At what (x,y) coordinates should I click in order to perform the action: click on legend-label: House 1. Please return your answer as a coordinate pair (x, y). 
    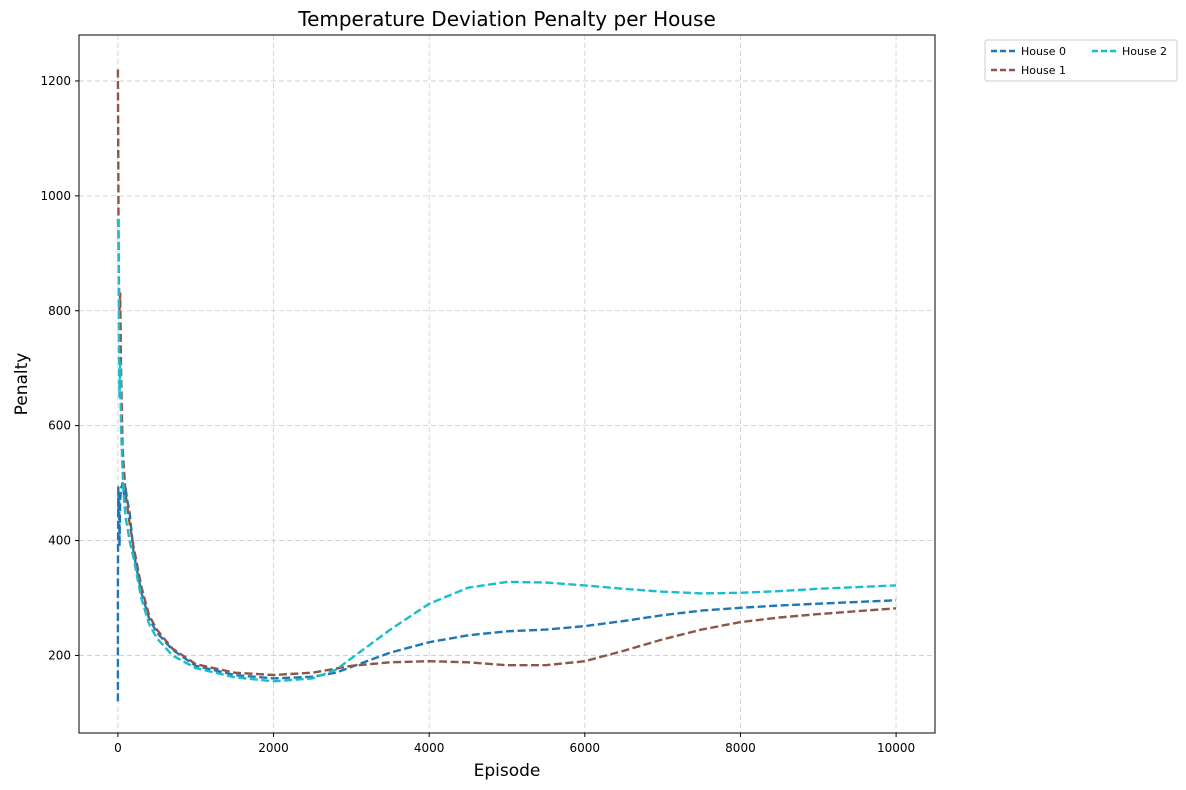
    Looking at the image, I should click on (1043, 70).